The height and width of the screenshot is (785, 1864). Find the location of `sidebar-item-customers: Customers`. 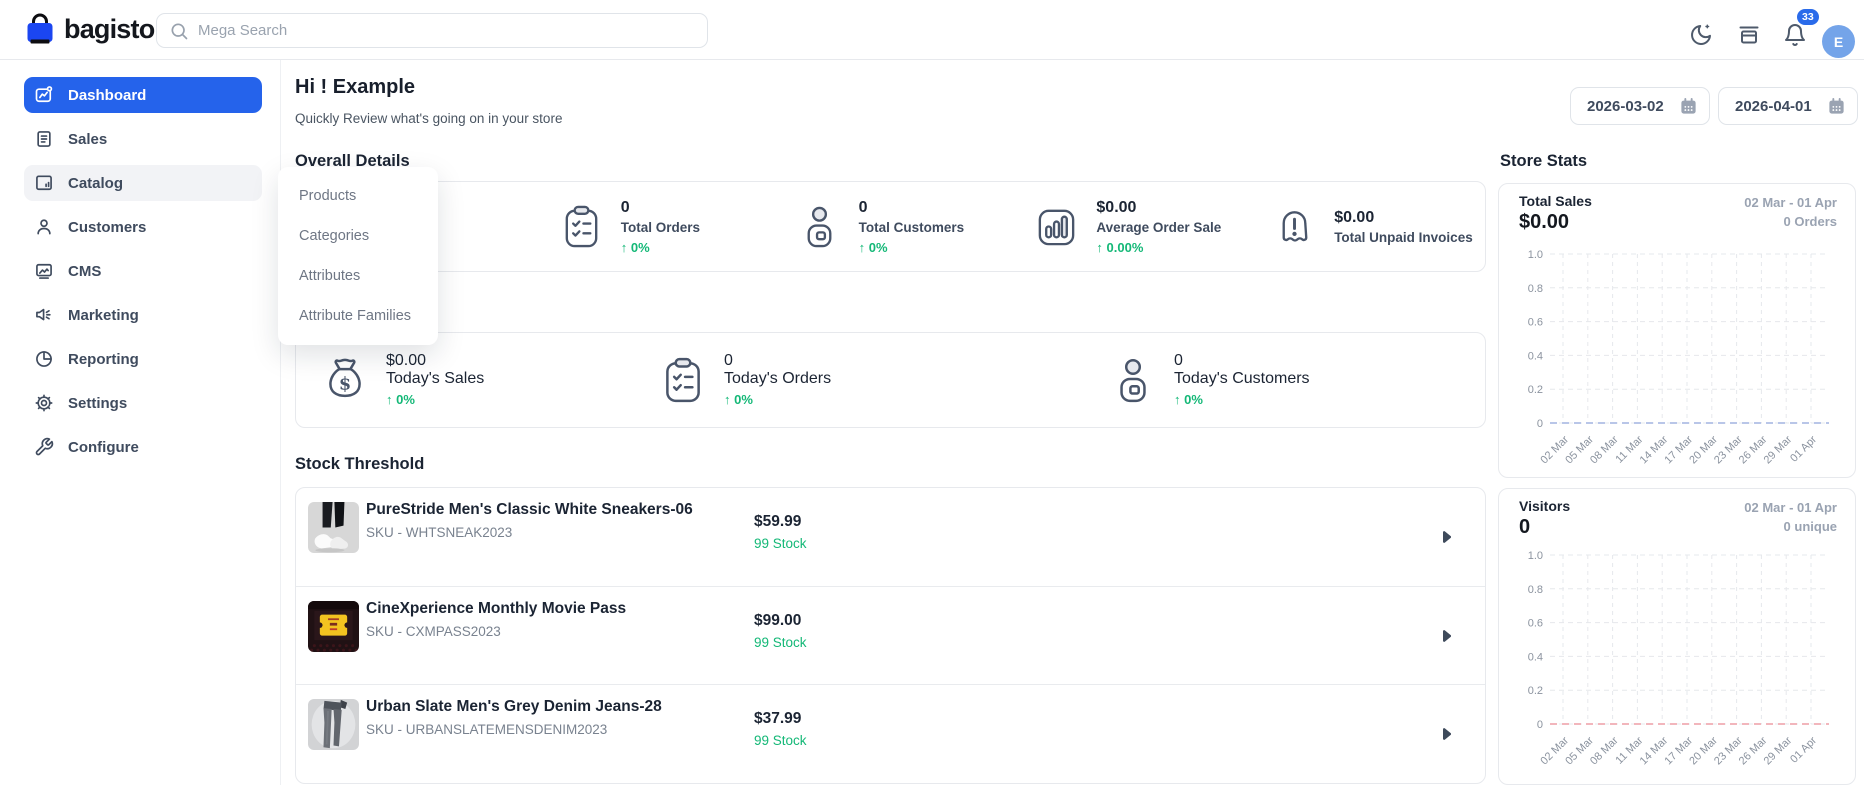

sidebar-item-customers: Customers is located at coordinates (143, 227).